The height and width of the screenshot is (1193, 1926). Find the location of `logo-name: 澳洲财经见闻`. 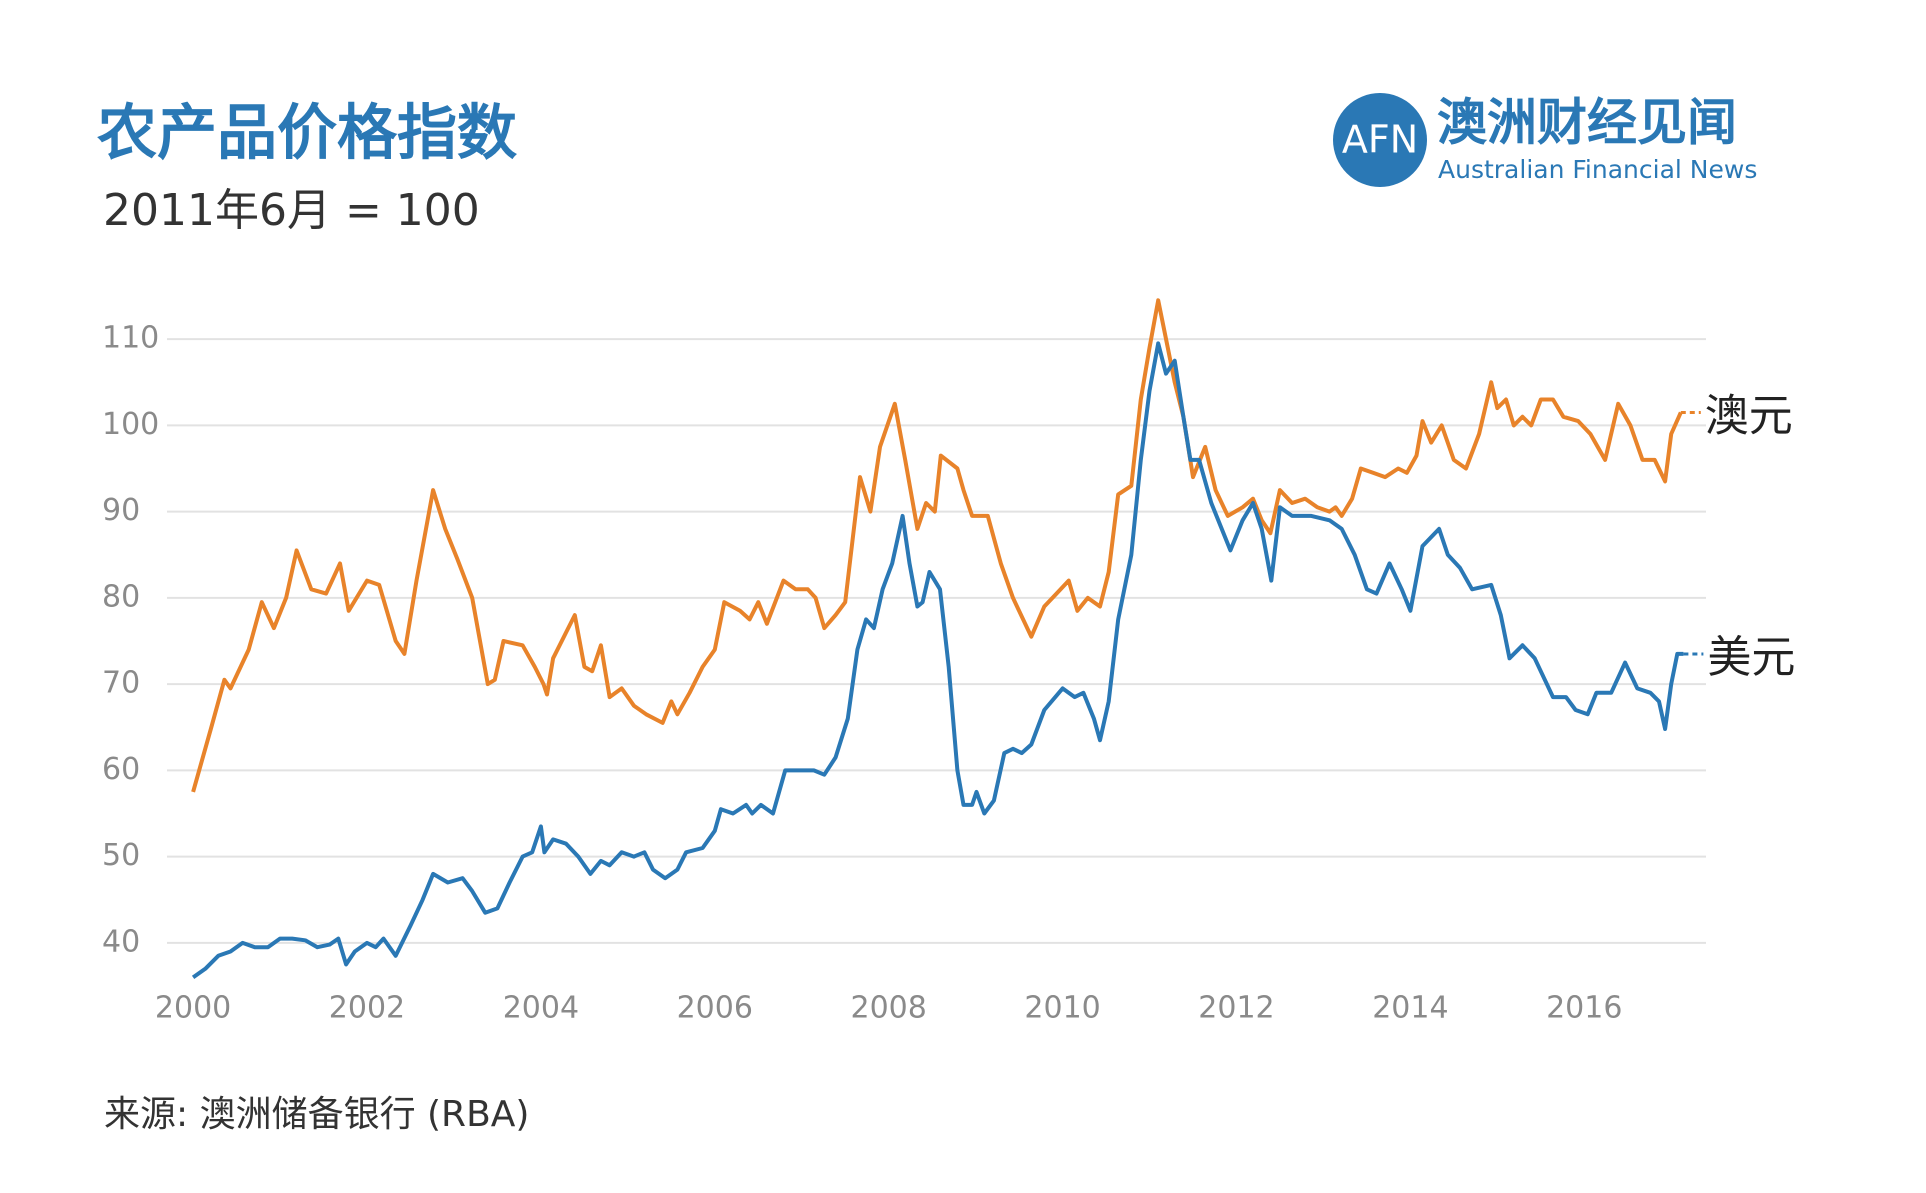

logo-name: 澳洲财经见闻 is located at coordinates (1587, 123).